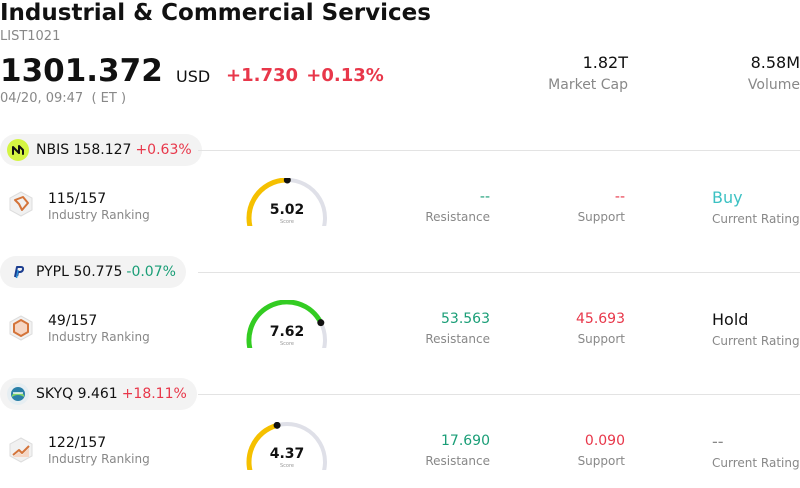  I want to click on rating-value: --, so click(718, 441).